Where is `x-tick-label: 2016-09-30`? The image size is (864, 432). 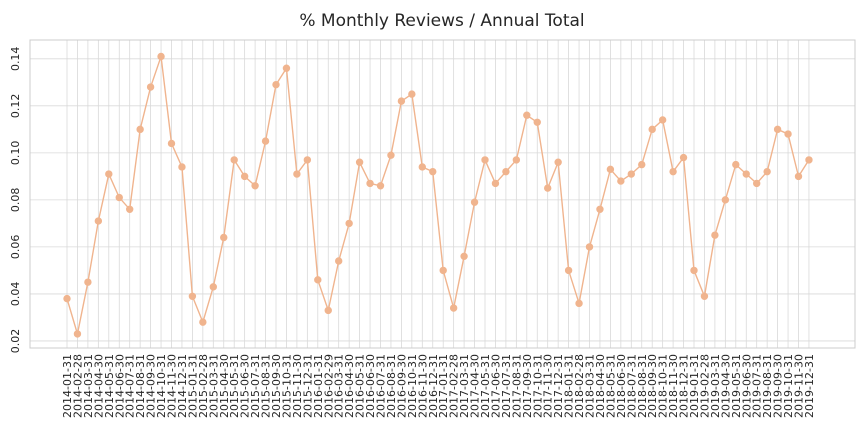 x-tick-label: 2016-09-30 is located at coordinates (401, 386).